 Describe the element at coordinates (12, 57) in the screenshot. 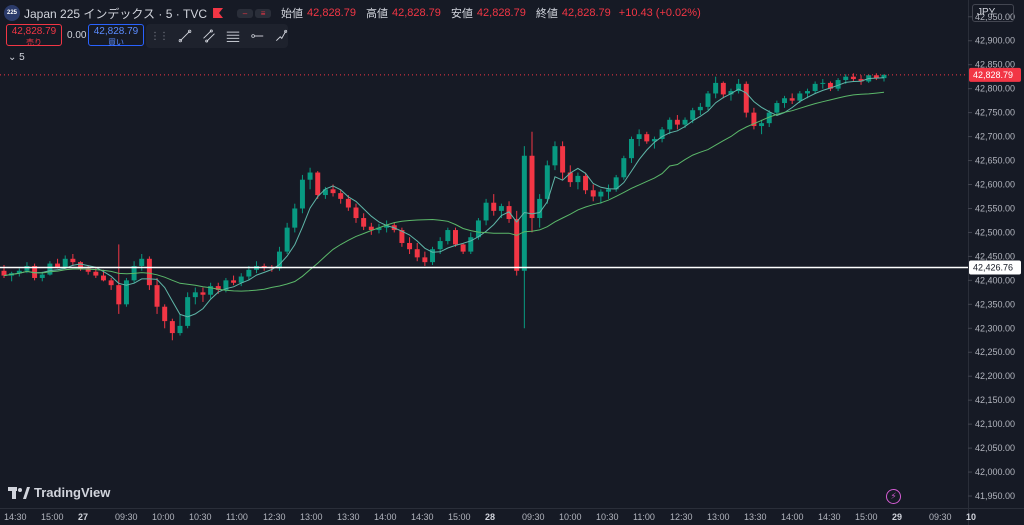

I see `chevron-down-icon: ⌄` at that location.